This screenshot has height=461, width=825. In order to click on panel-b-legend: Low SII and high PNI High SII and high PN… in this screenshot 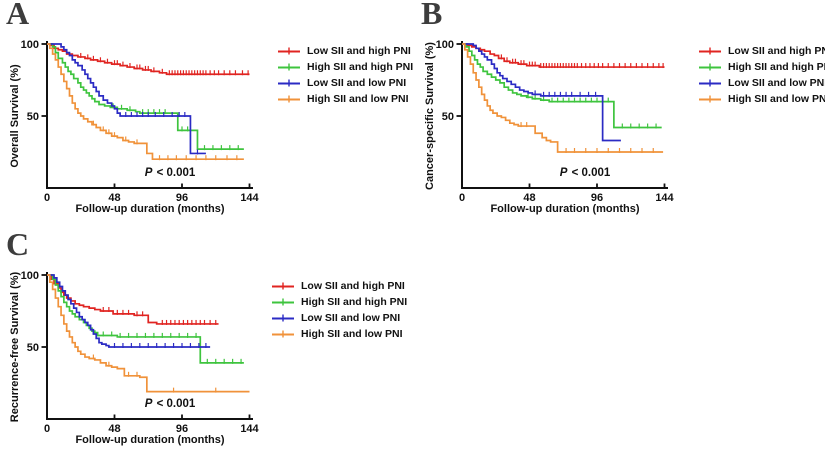, I will do `click(762, 75)`.